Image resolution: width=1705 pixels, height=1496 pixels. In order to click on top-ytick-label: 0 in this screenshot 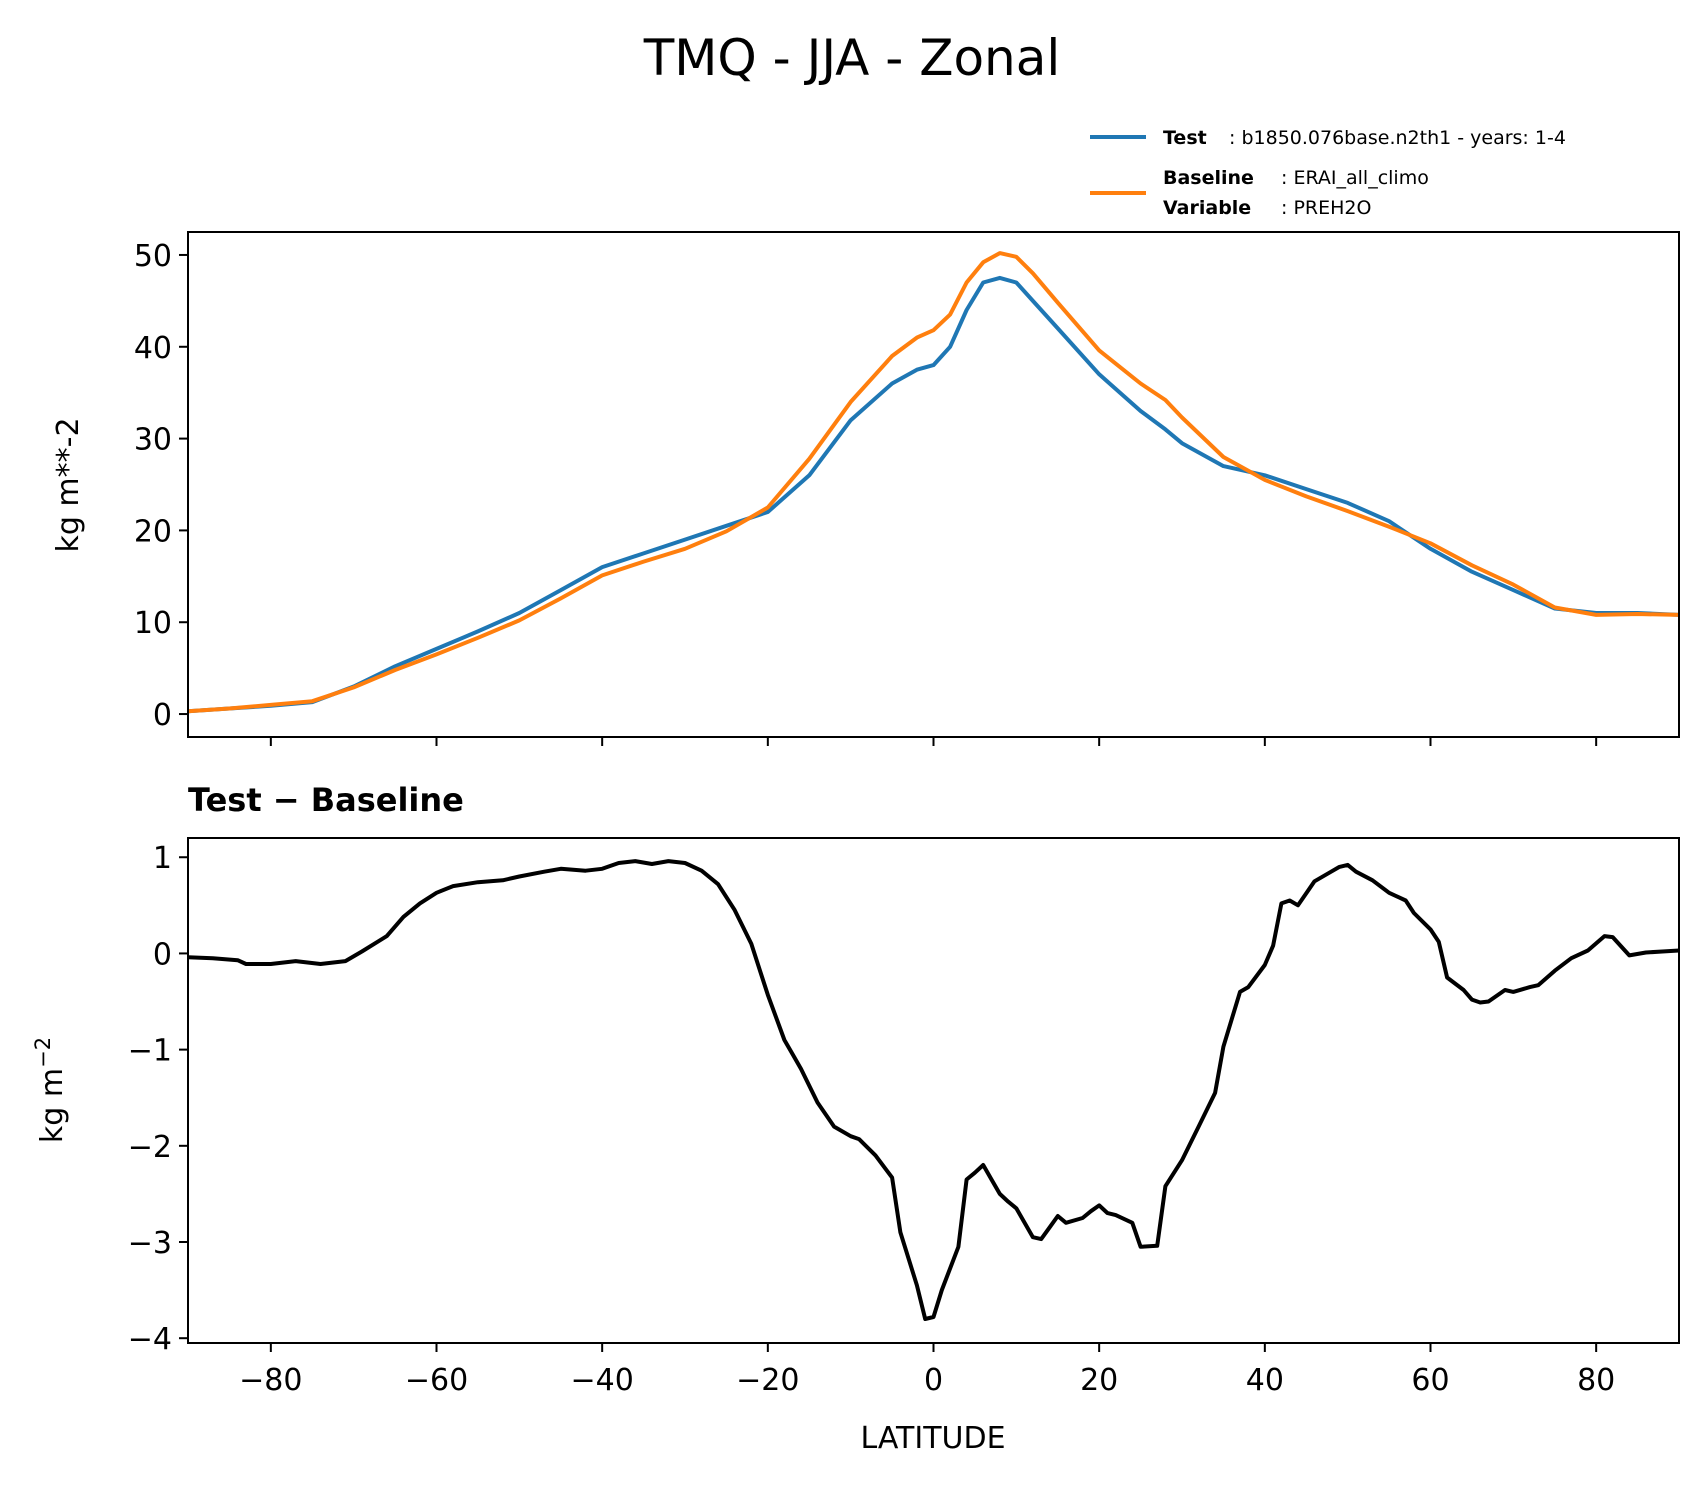, I will do `click(162, 715)`.